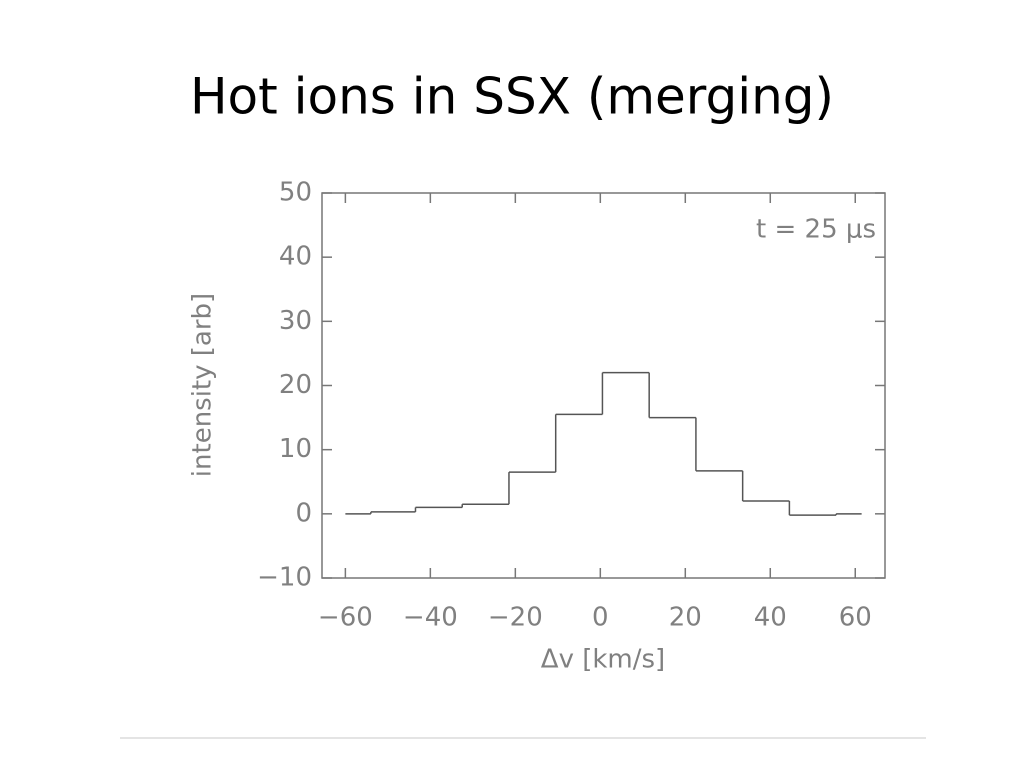  Describe the element at coordinates (295, 193) in the screenshot. I see `y-tick-label: 50` at that location.